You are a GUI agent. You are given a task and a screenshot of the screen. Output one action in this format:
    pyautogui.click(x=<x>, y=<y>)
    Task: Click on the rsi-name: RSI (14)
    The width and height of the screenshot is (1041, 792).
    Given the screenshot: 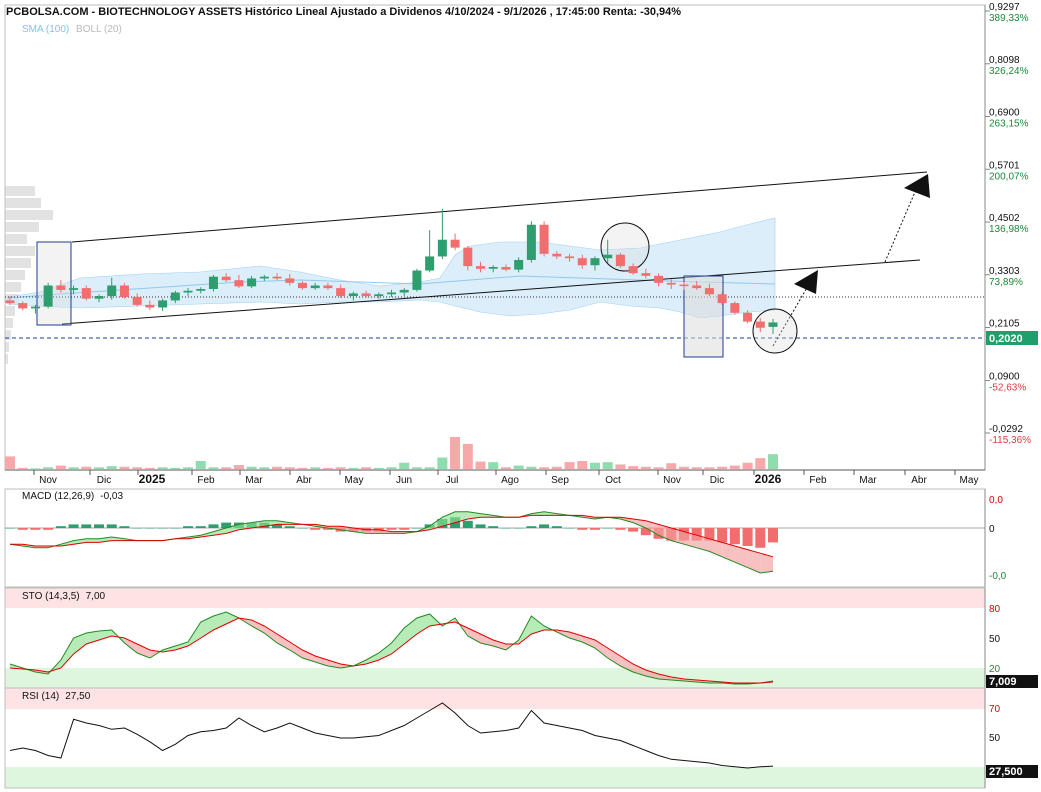 What is the action you would take?
    pyautogui.click(x=41, y=696)
    